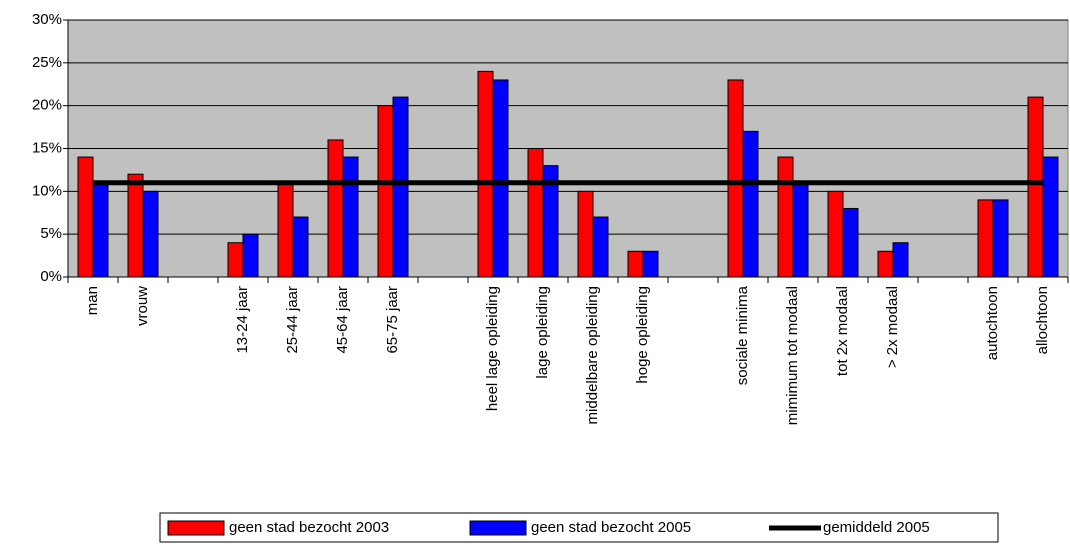  What do you see at coordinates (992, 323) in the screenshot?
I see `x-tick-label: autochtoon` at bounding box center [992, 323].